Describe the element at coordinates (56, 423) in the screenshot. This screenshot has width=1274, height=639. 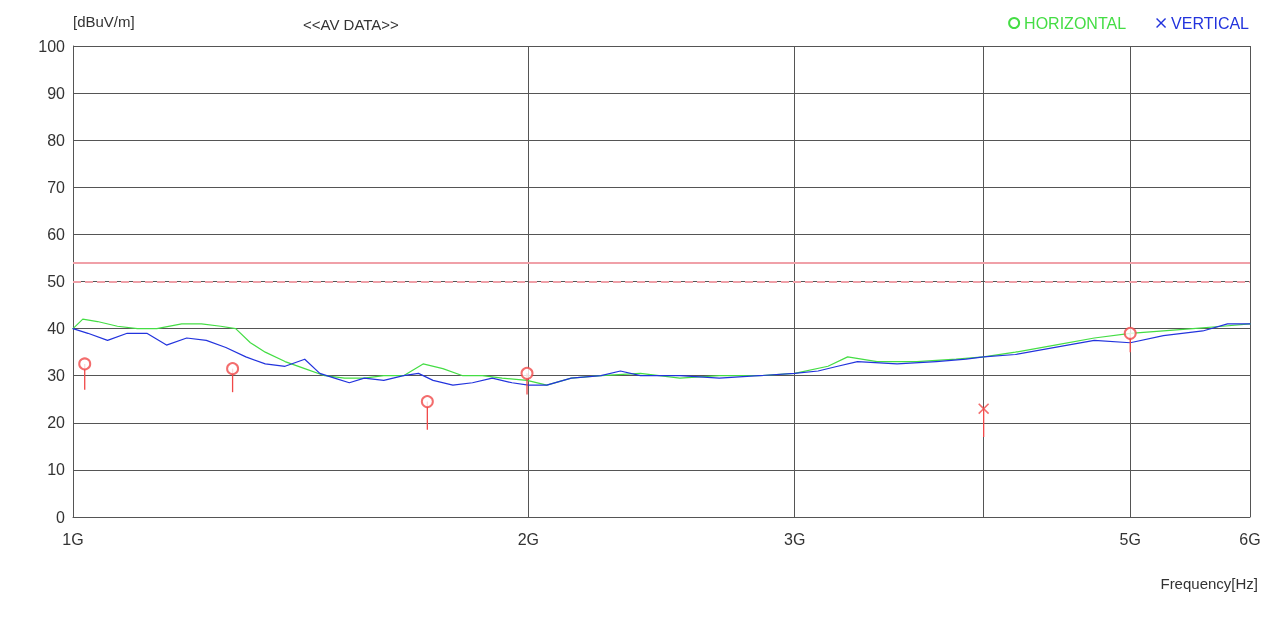
I see `y-tick-label: 20` at that location.